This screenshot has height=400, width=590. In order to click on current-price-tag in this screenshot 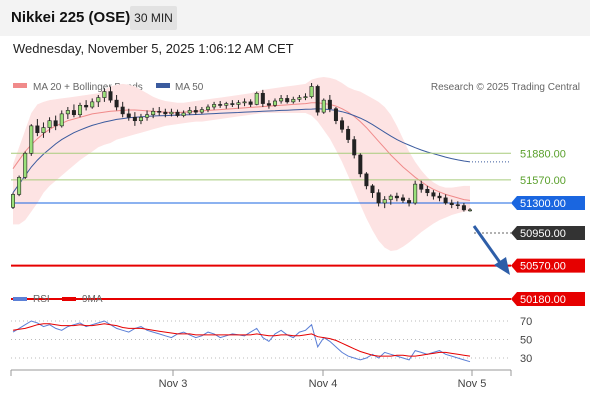, I will do `click(548, 233)`.